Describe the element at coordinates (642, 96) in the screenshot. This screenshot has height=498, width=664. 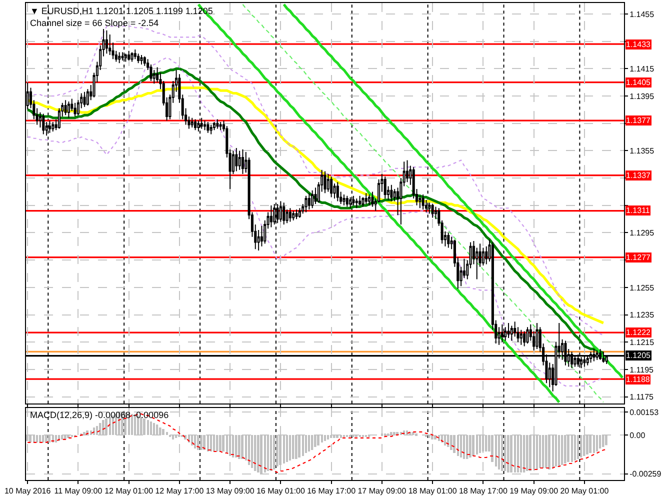
I see `y-tick-label: 1.1395` at that location.